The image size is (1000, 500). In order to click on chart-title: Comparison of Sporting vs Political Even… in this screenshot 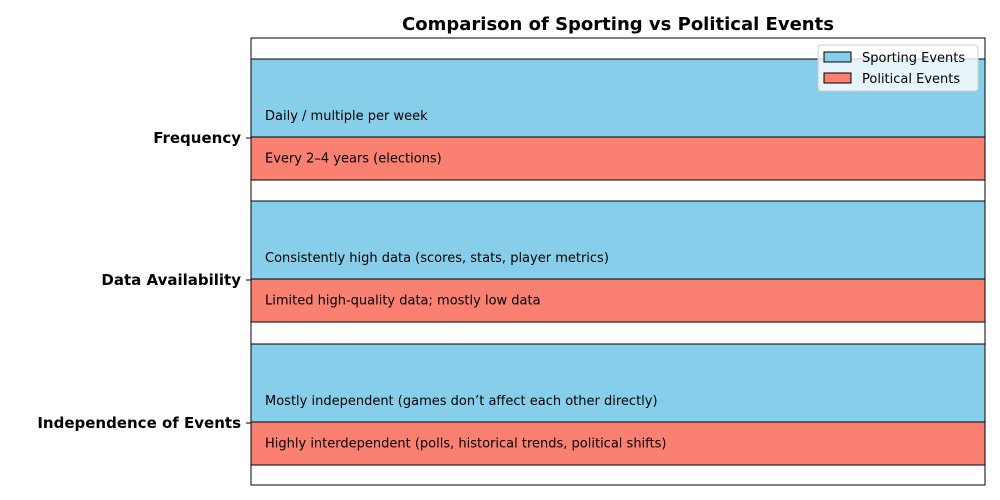, I will do `click(618, 24)`.